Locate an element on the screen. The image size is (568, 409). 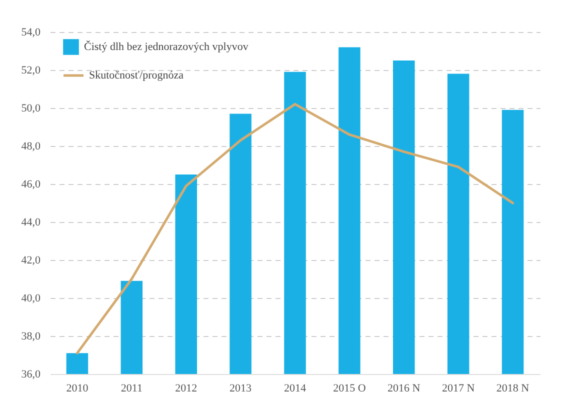
y-tick-label: 44,0 is located at coordinates (31, 222).